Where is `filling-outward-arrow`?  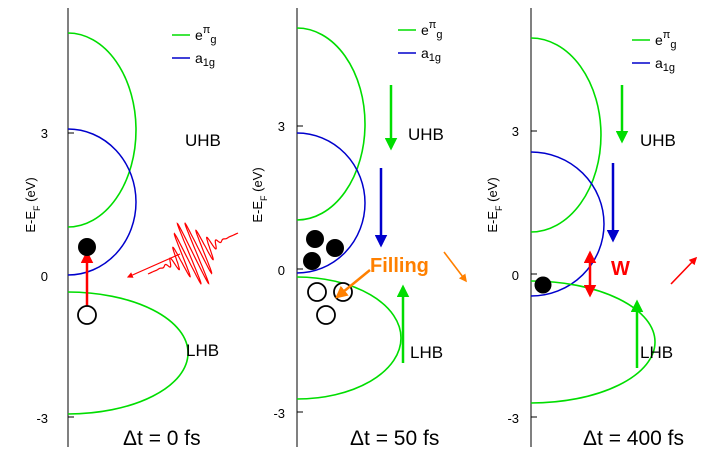 filling-outward-arrow is located at coordinates (455, 267).